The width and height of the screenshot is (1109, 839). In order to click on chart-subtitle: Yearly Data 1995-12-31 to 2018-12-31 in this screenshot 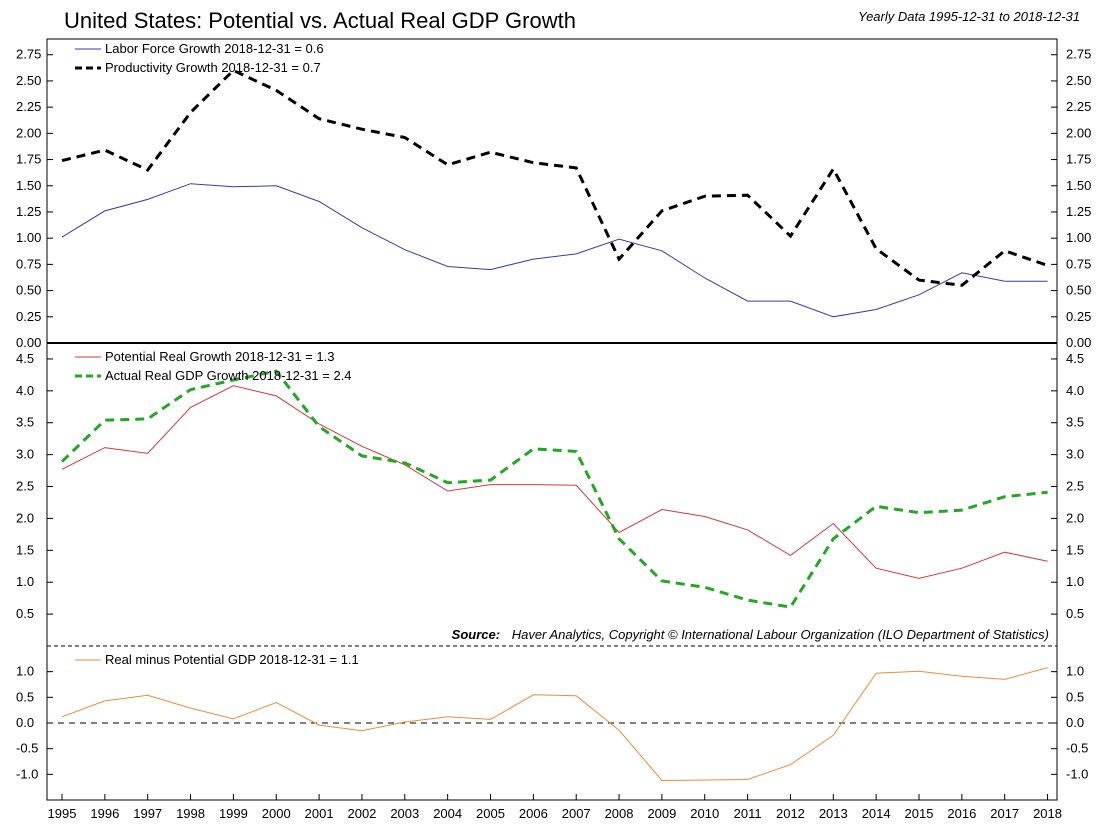, I will do `click(969, 16)`.